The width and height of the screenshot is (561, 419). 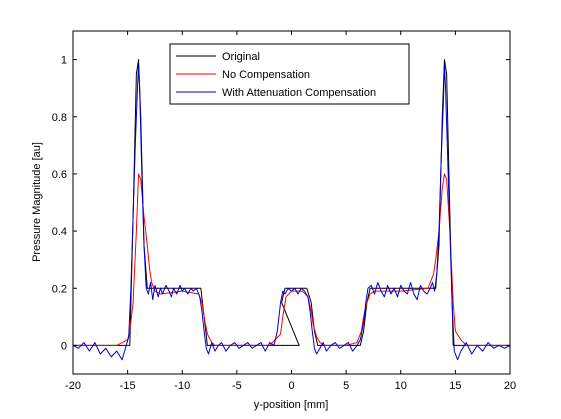 I want to click on x-tick-label-0: -20, so click(x=73, y=386).